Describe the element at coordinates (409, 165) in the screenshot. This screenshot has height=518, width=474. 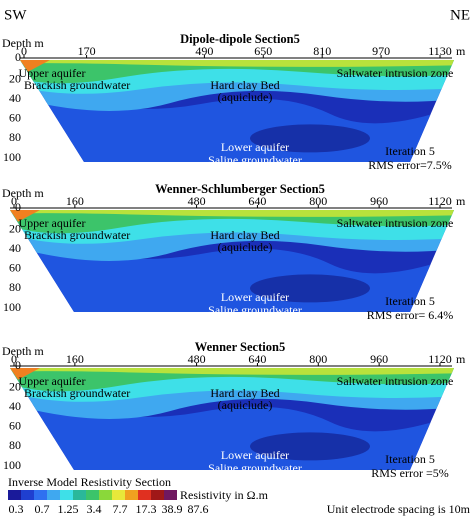
I see `annotation: RMS error=7.5%` at that location.